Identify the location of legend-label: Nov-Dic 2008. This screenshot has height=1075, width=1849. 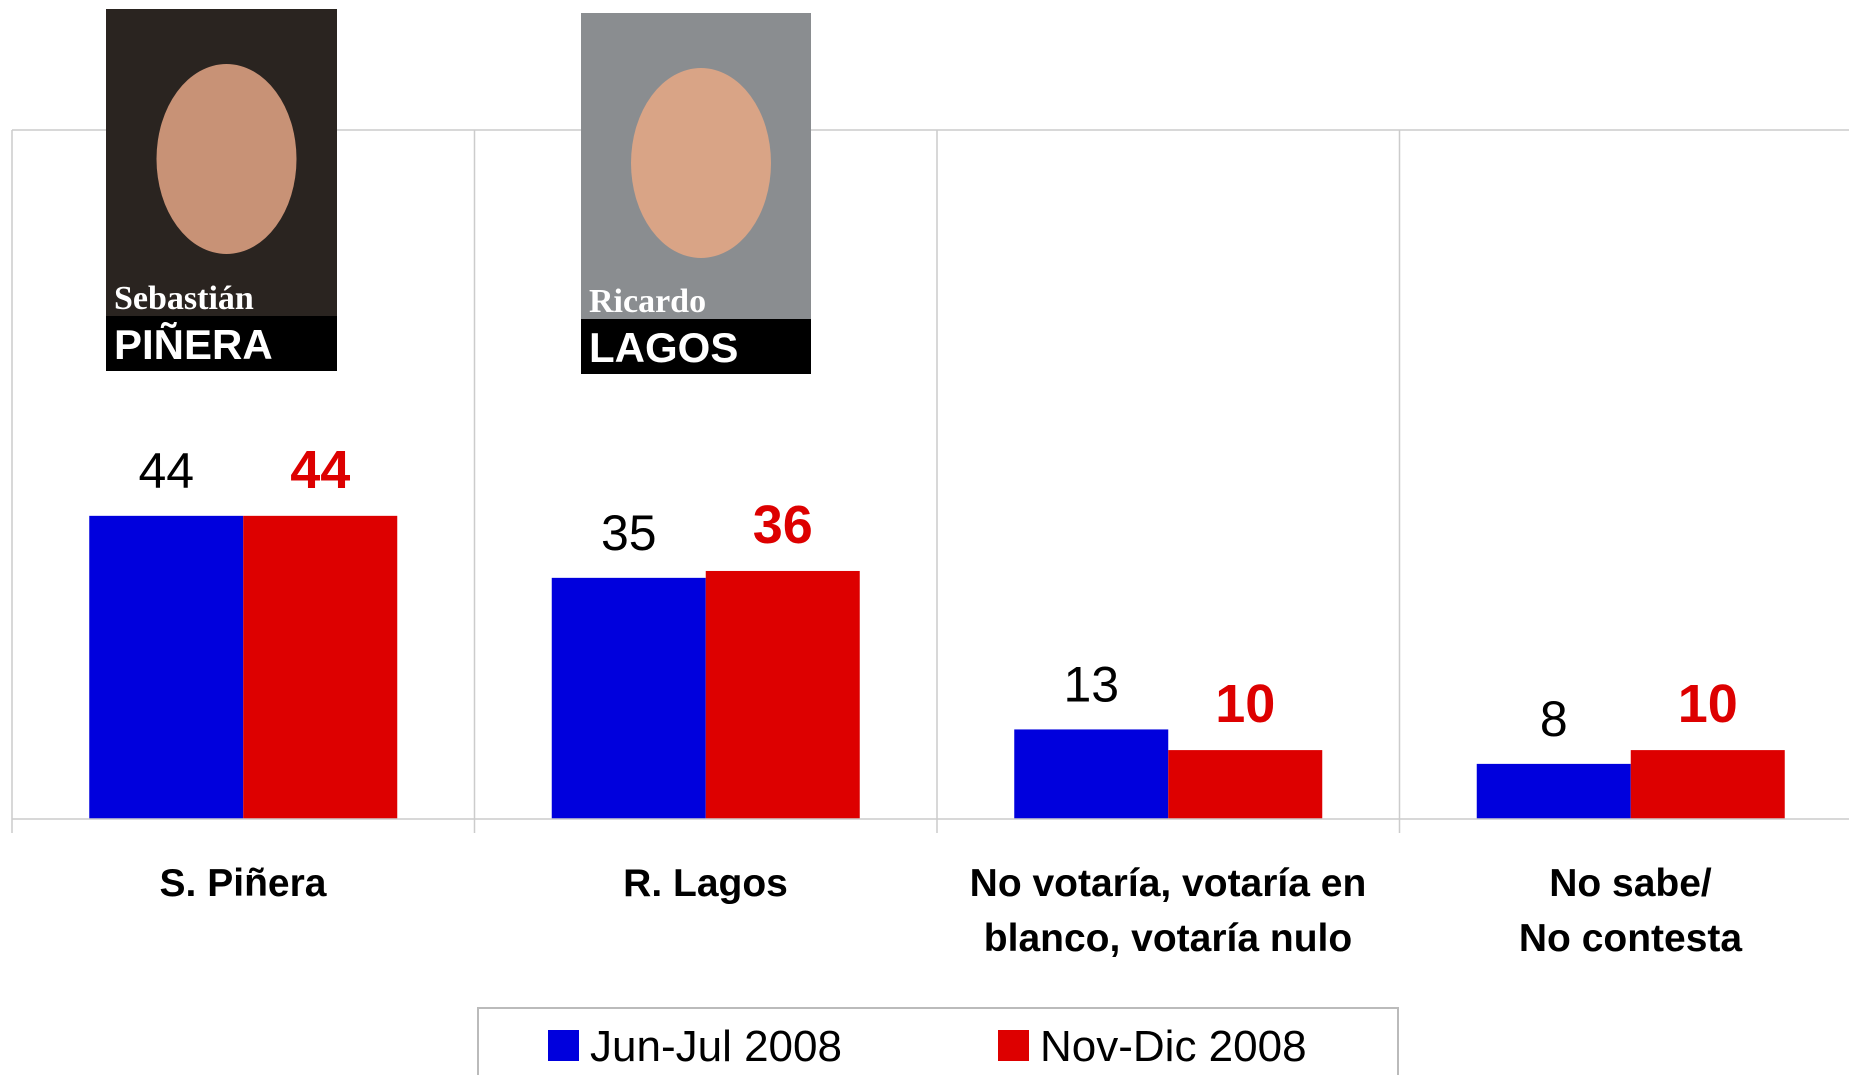
(1173, 1046).